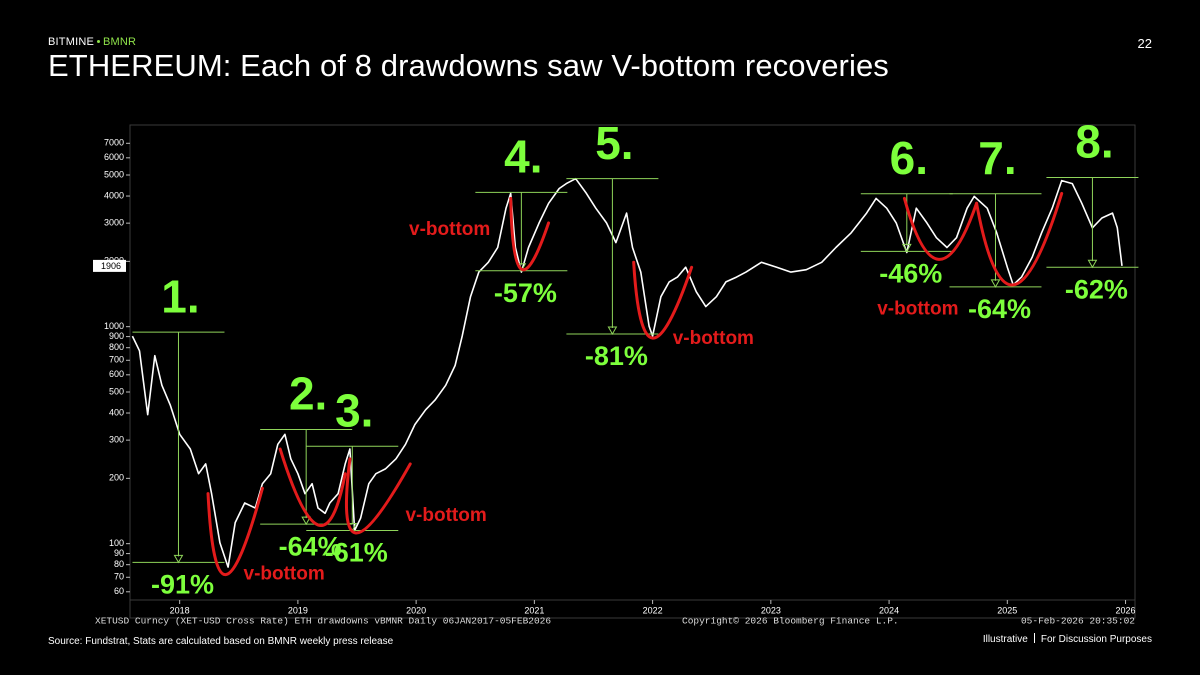  What do you see at coordinates (1078, 621) in the screenshot?
I see `chart-timestamp: 05-Feb-2026 20:35:02` at bounding box center [1078, 621].